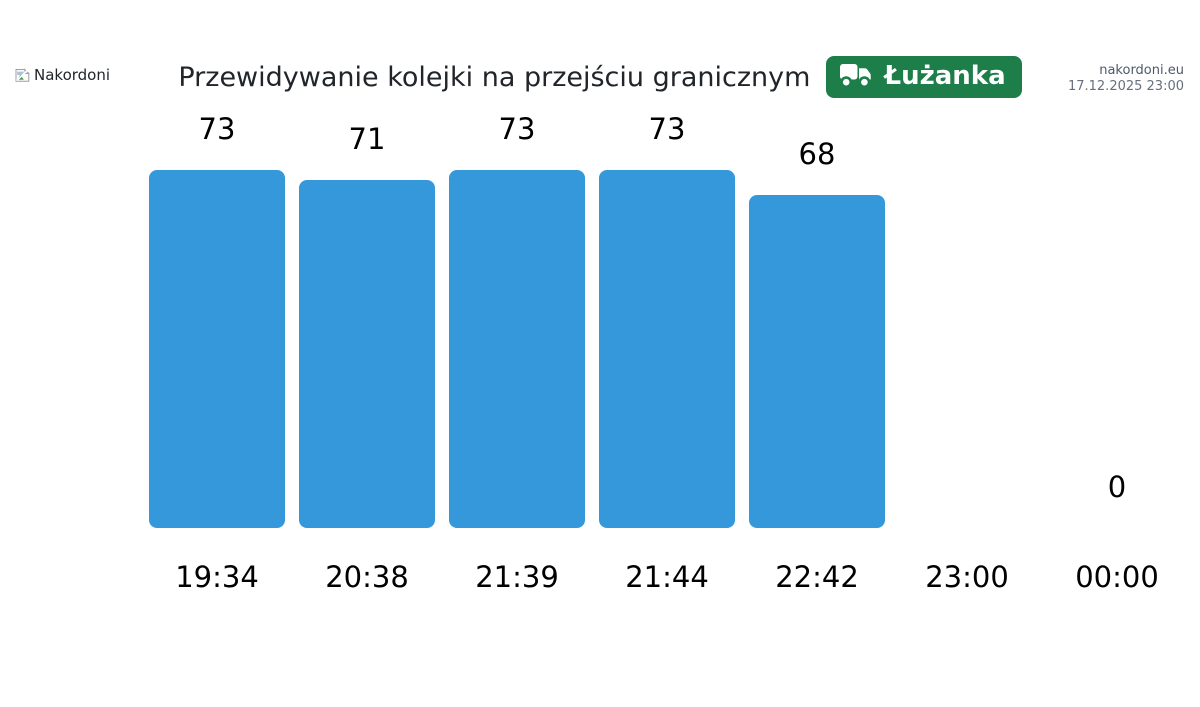 The image size is (1200, 707). I want to click on bar-value-label: 71, so click(367, 139).